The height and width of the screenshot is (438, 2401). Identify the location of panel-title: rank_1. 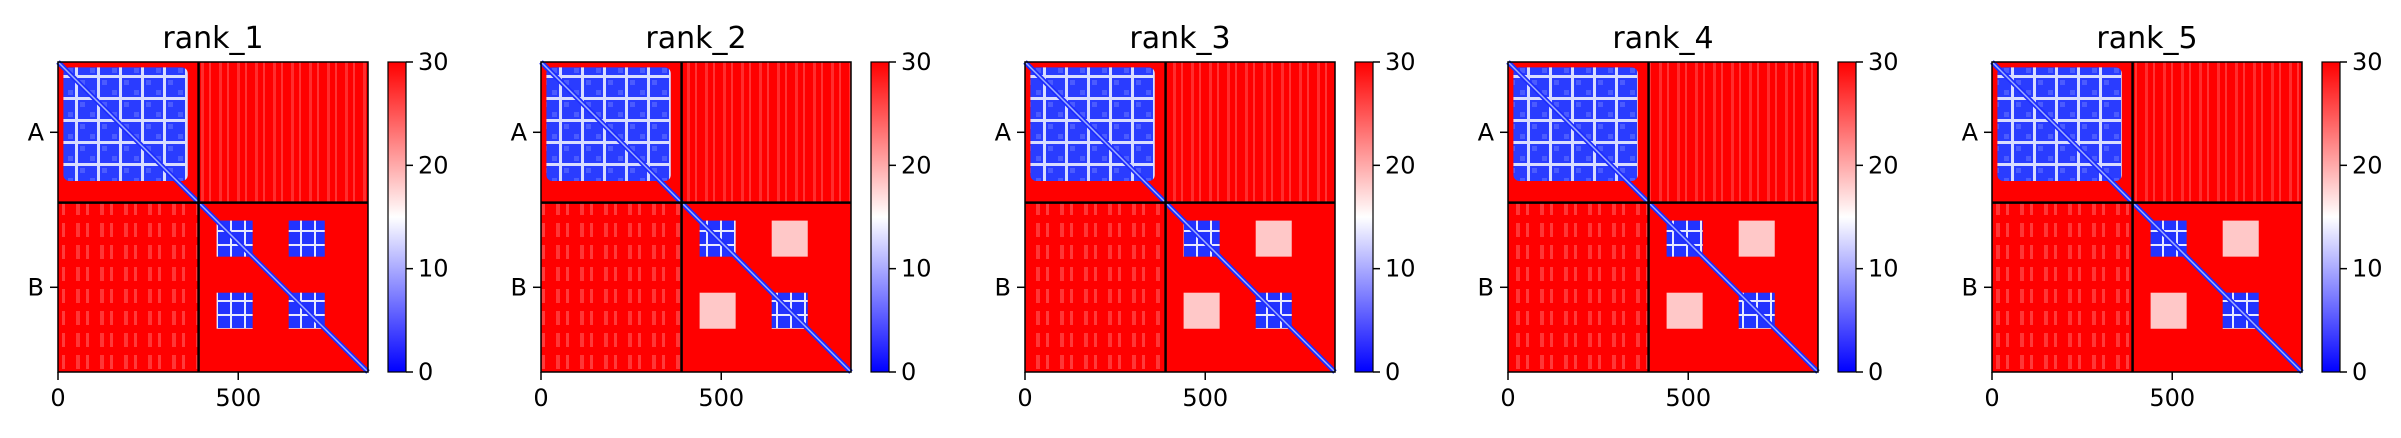
(212, 38).